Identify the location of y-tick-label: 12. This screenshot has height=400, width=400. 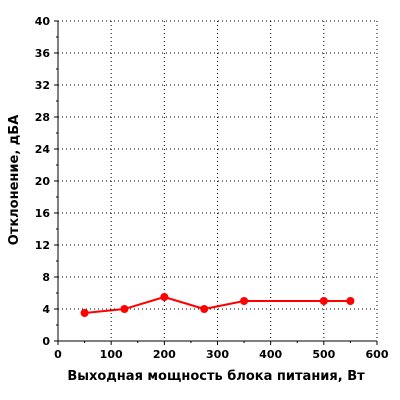
(42, 245).